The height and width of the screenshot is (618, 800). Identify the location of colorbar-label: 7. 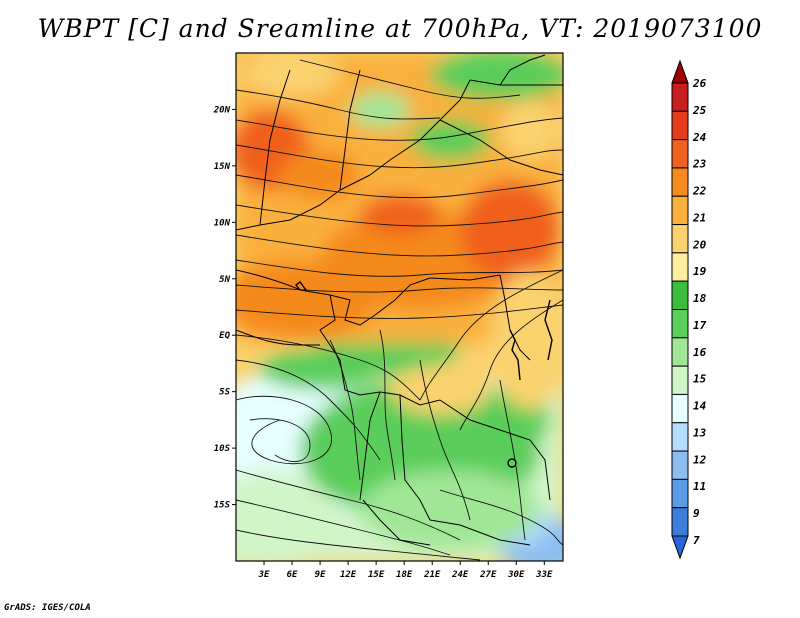
(696, 540).